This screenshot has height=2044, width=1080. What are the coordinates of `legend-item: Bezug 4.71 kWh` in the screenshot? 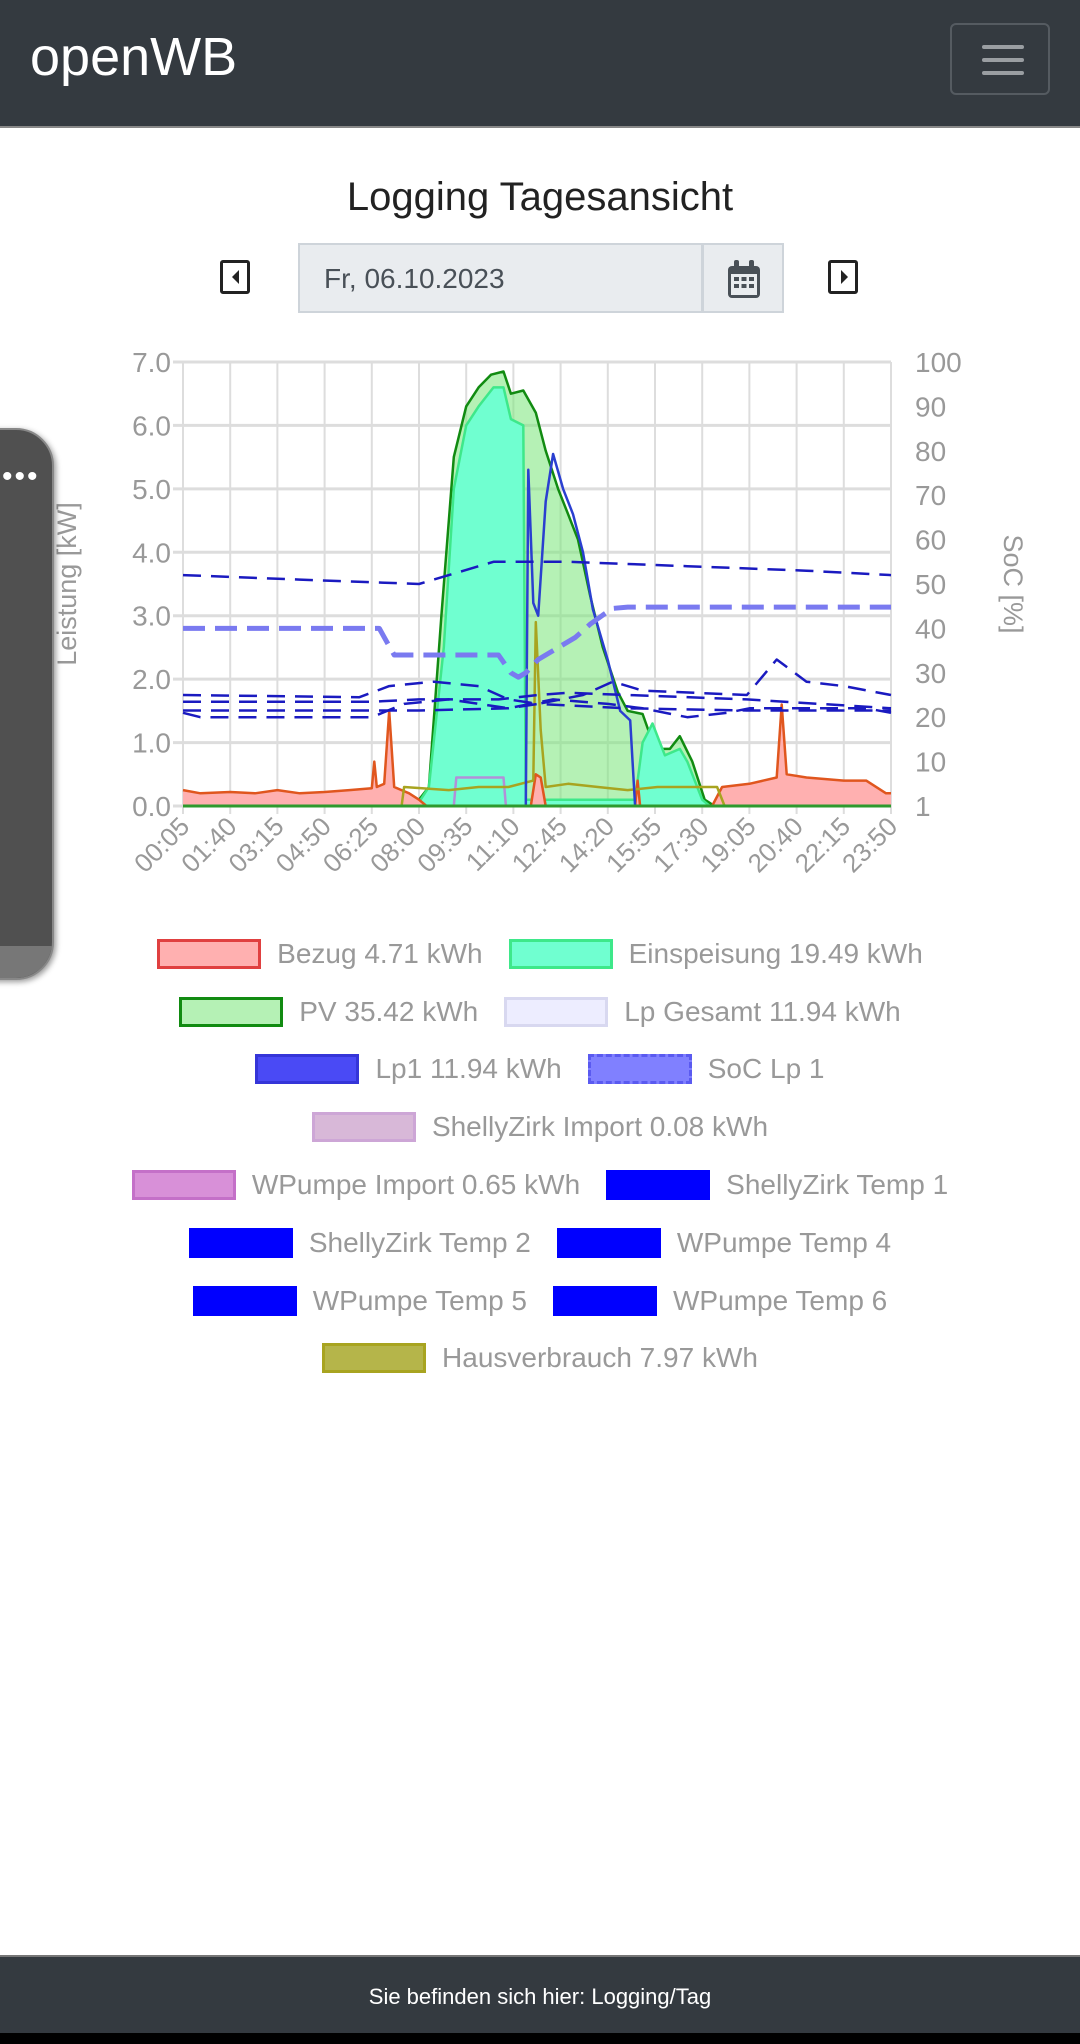 It's located at (320, 953).